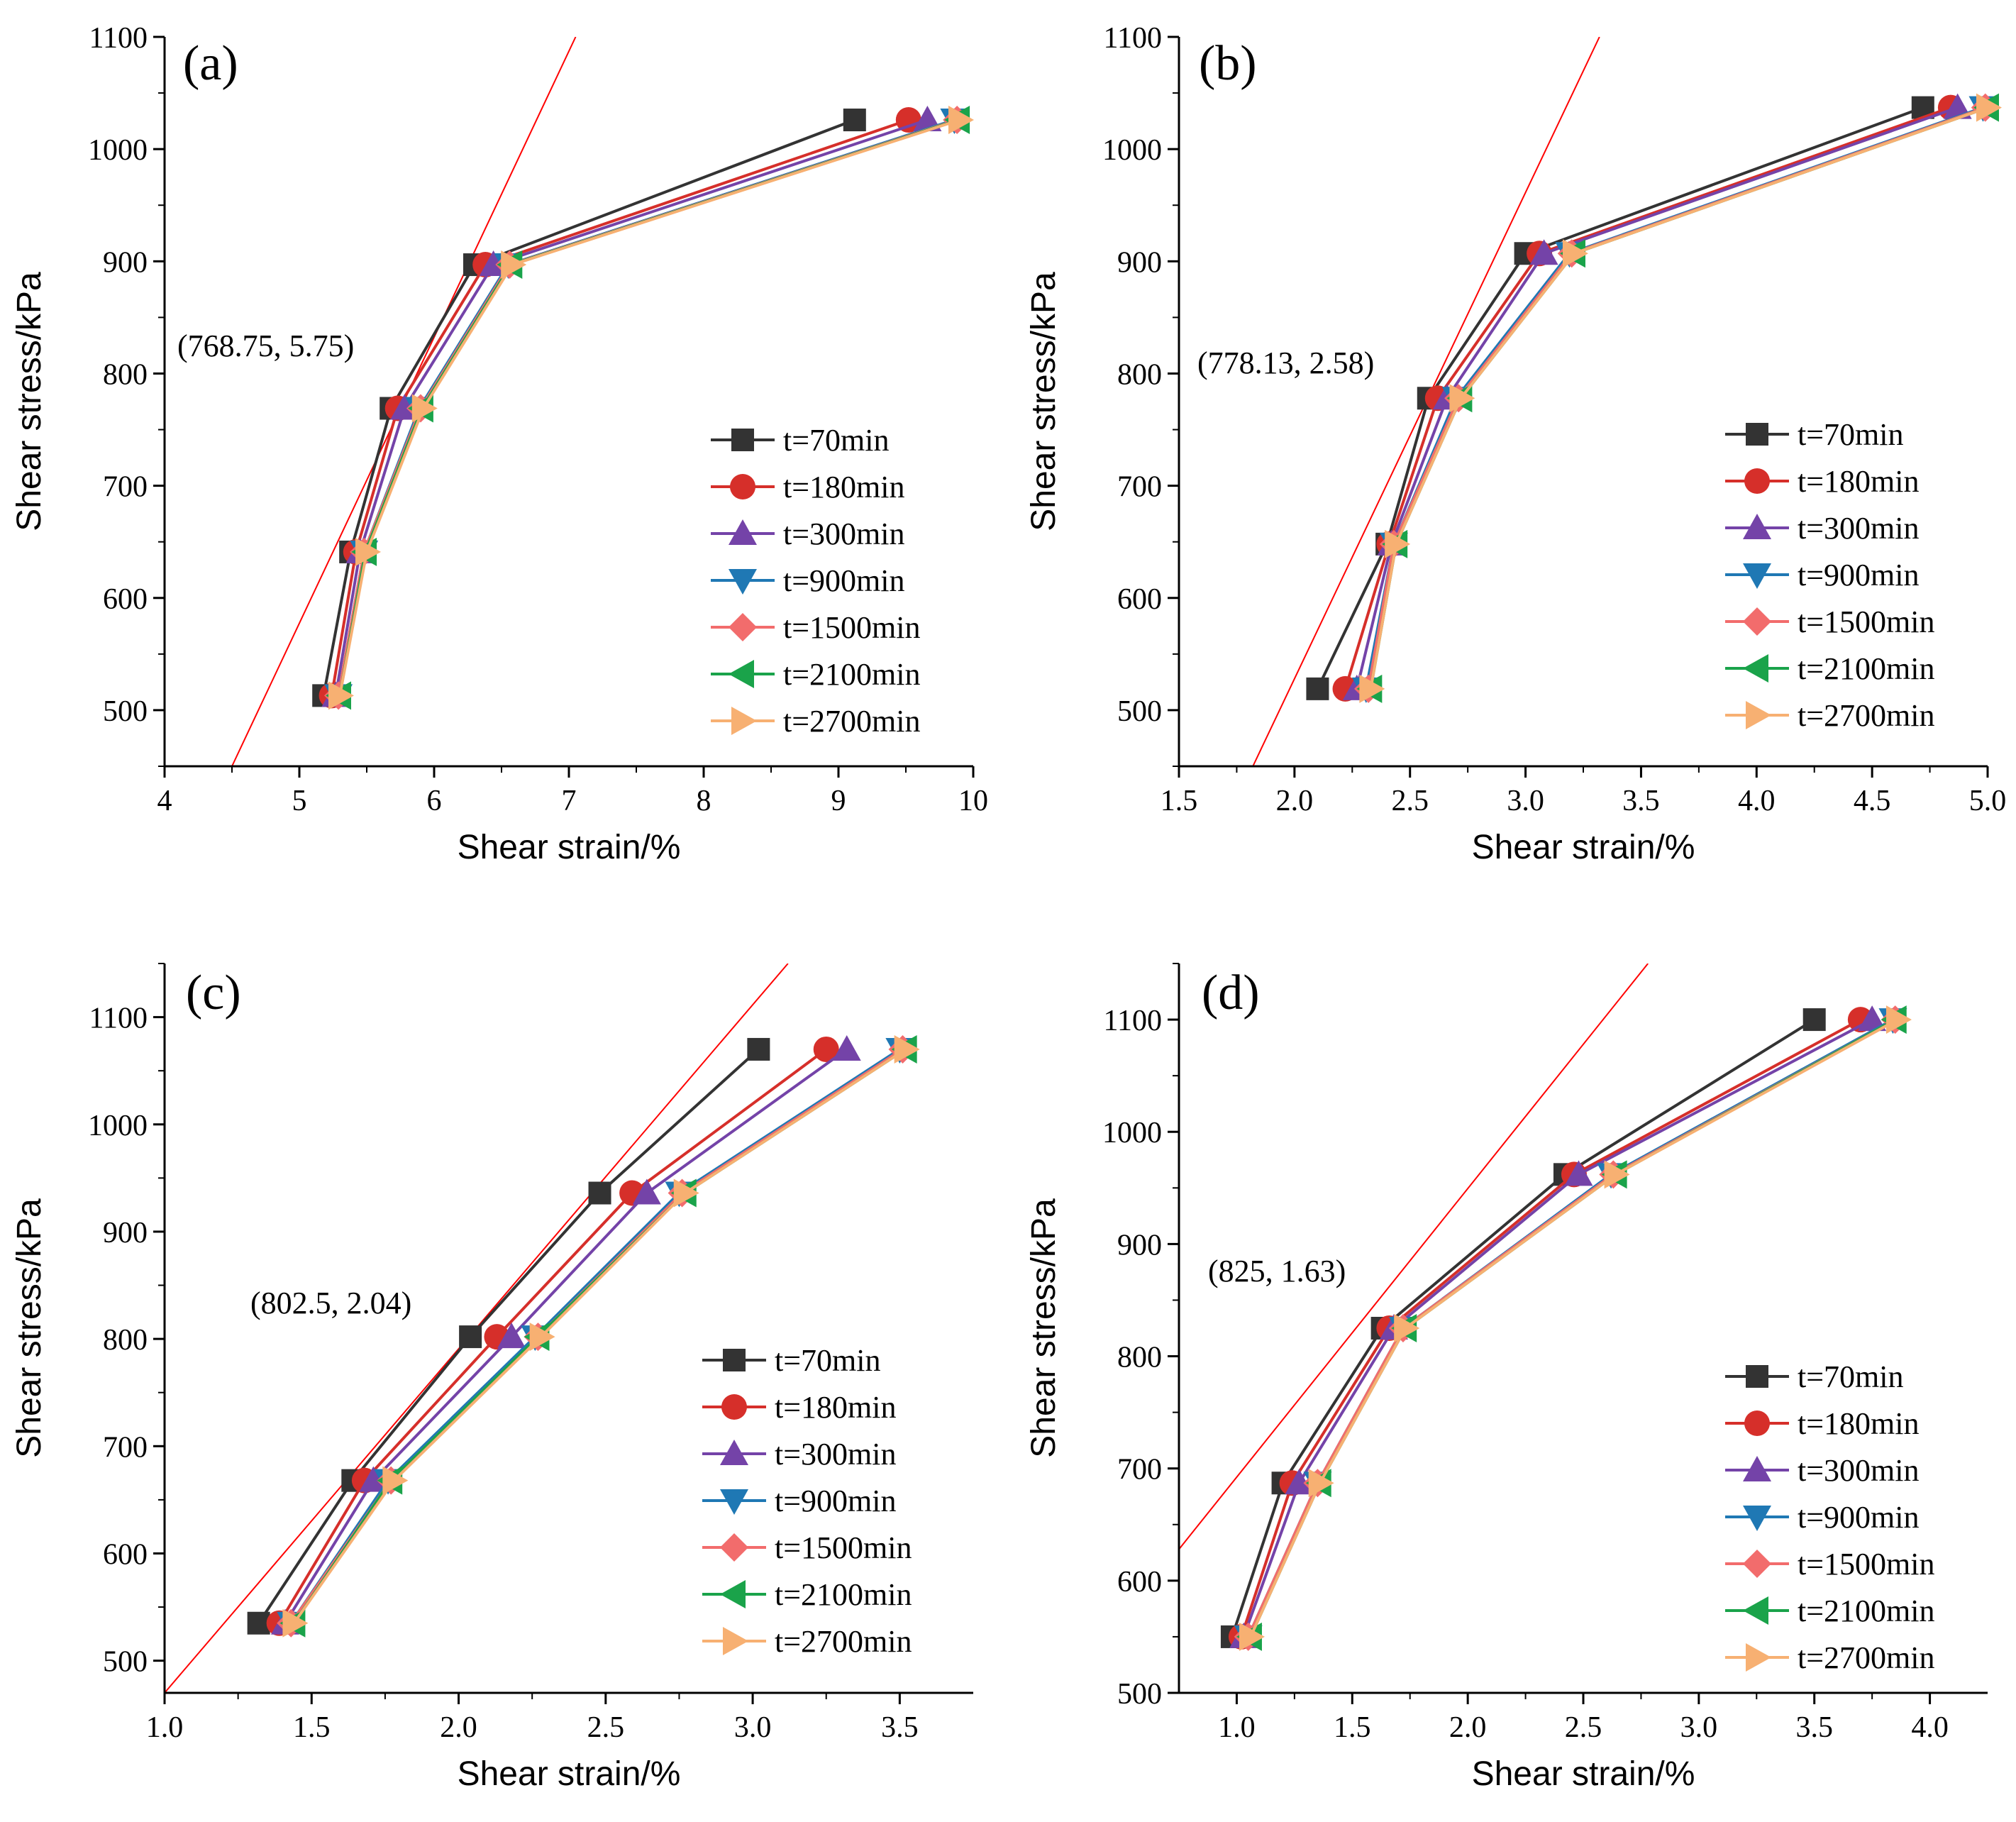 The height and width of the screenshot is (1822, 2016). Describe the element at coordinates (214, 993) in the screenshot. I see `panel-label: (c)` at that location.